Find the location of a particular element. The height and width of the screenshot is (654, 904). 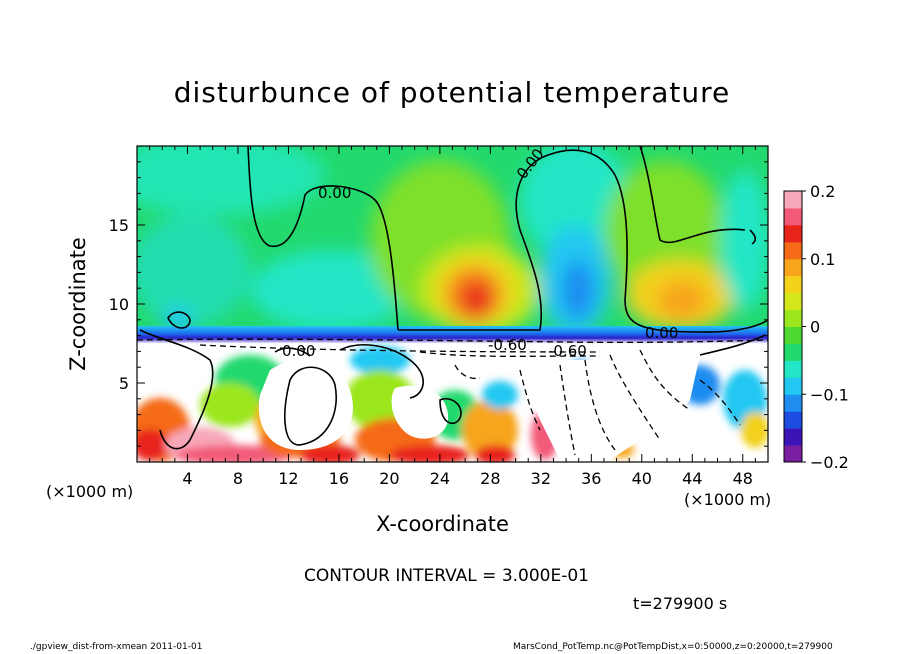

x-tick-label: 28 is located at coordinates (490, 478).